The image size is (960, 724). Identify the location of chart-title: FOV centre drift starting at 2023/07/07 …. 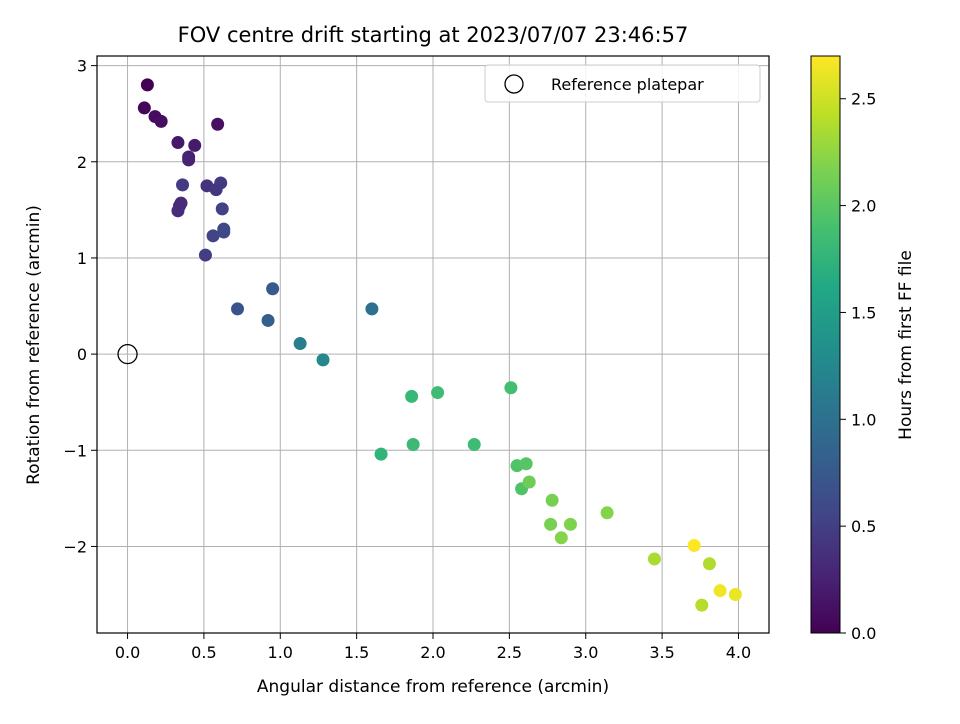
(433, 35).